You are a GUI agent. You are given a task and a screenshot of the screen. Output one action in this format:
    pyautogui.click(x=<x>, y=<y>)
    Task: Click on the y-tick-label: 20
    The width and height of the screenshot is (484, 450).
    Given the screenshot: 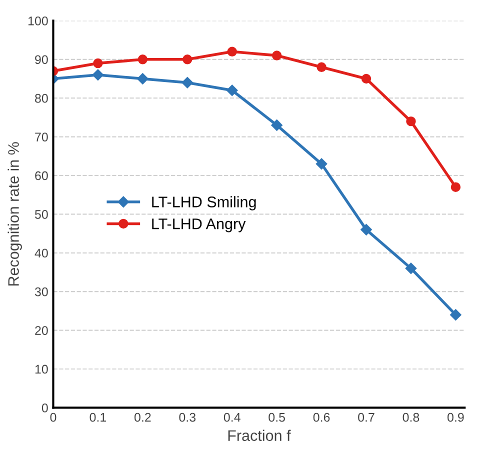 What is the action you would take?
    pyautogui.click(x=41, y=330)
    